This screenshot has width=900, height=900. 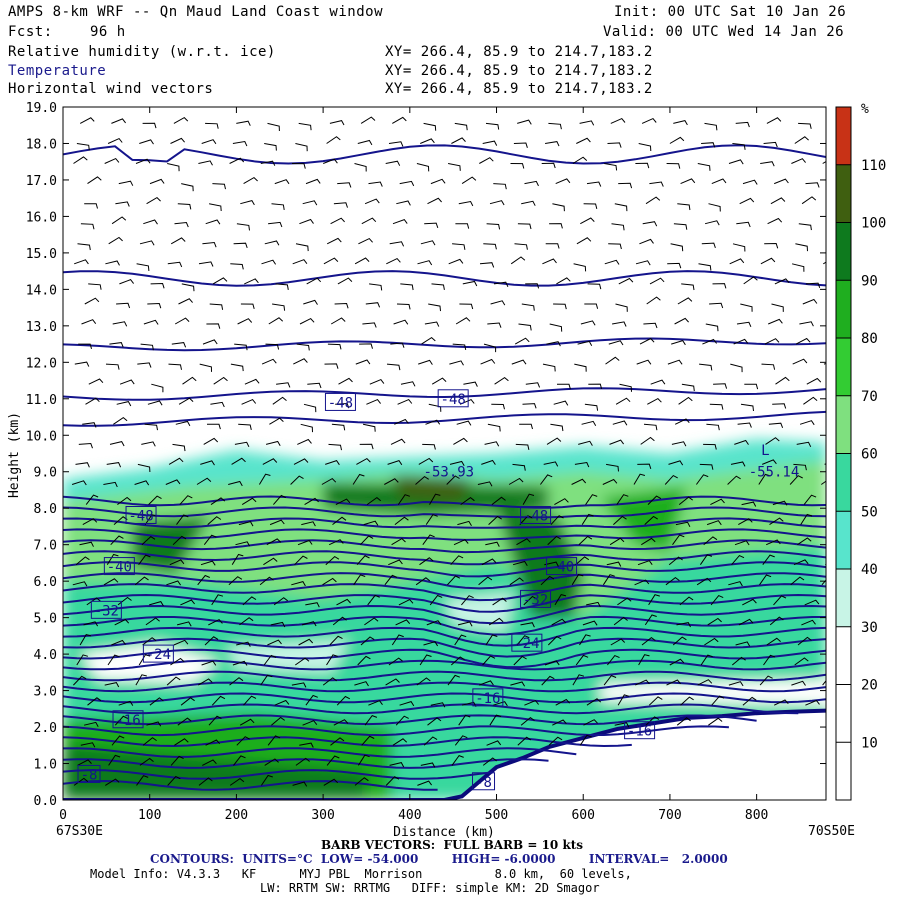 I want to click on forecast-hour: 96 h, so click(x=108, y=32).